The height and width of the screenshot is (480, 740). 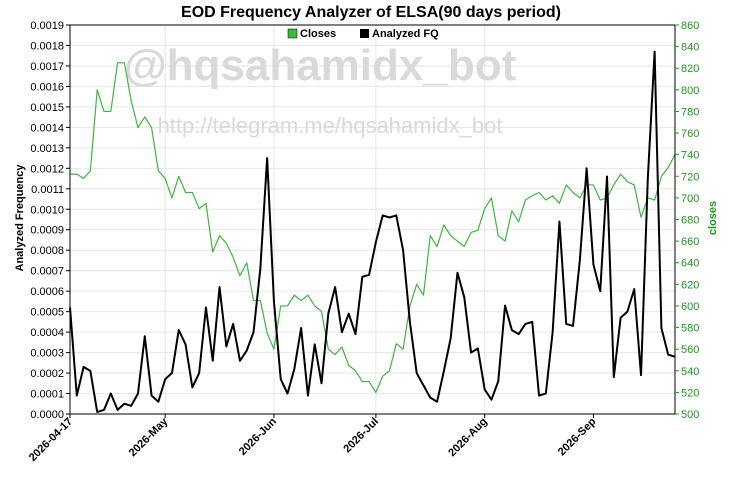 What do you see at coordinates (690, 91) in the screenshot?
I see `right-tick-label: 800` at bounding box center [690, 91].